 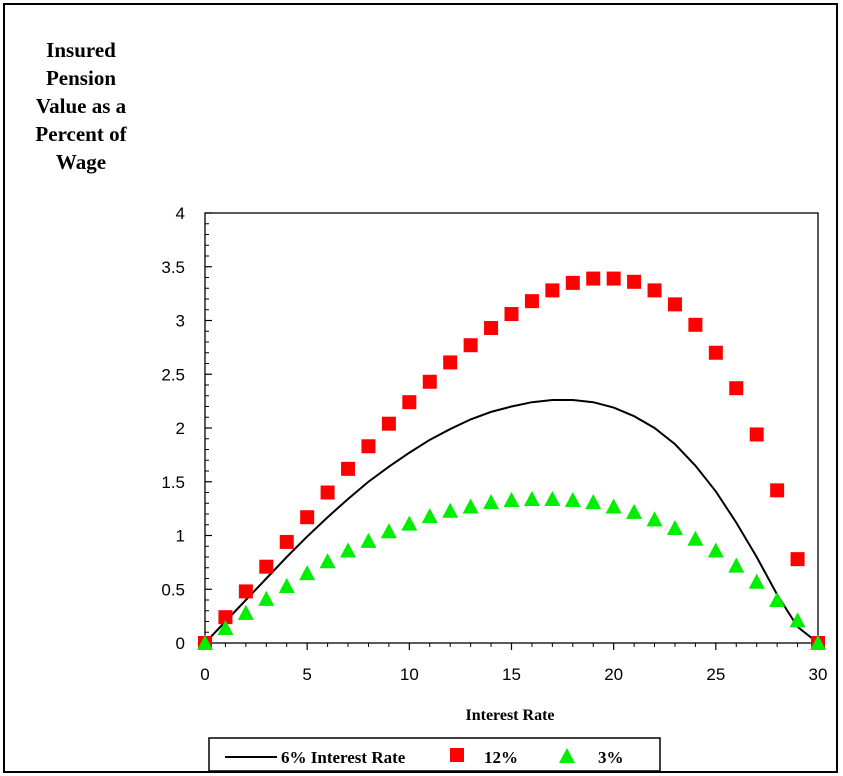 What do you see at coordinates (81, 50) in the screenshot?
I see `y-axis-label-line: Insured` at bounding box center [81, 50].